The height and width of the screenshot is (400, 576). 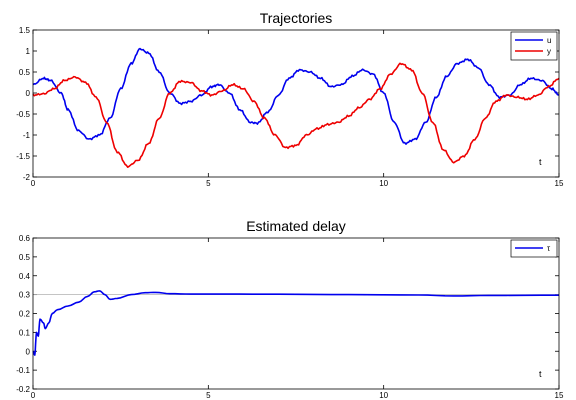 I want to click on y-tick-label: 1, so click(x=28, y=51).